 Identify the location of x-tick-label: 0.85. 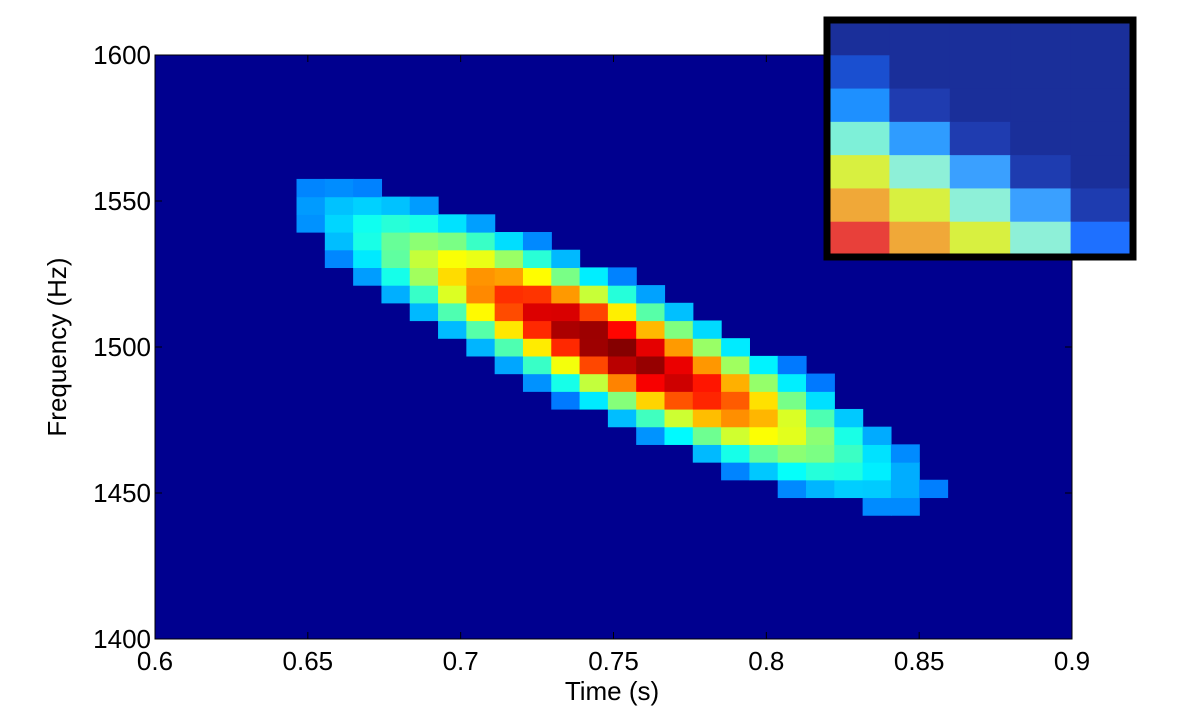
(919, 661).